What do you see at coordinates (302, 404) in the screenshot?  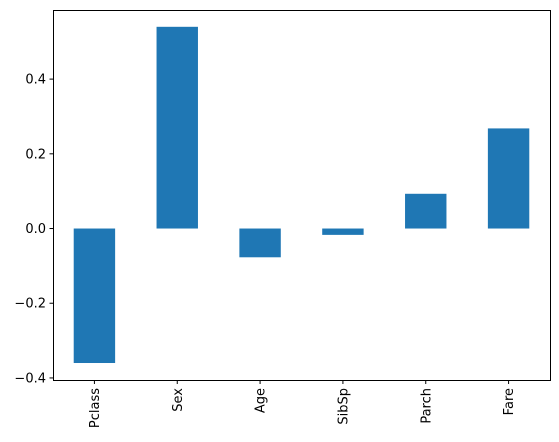 I see `x-axis: Pclass Sex Age SibSp Parch Fare` at bounding box center [302, 404].